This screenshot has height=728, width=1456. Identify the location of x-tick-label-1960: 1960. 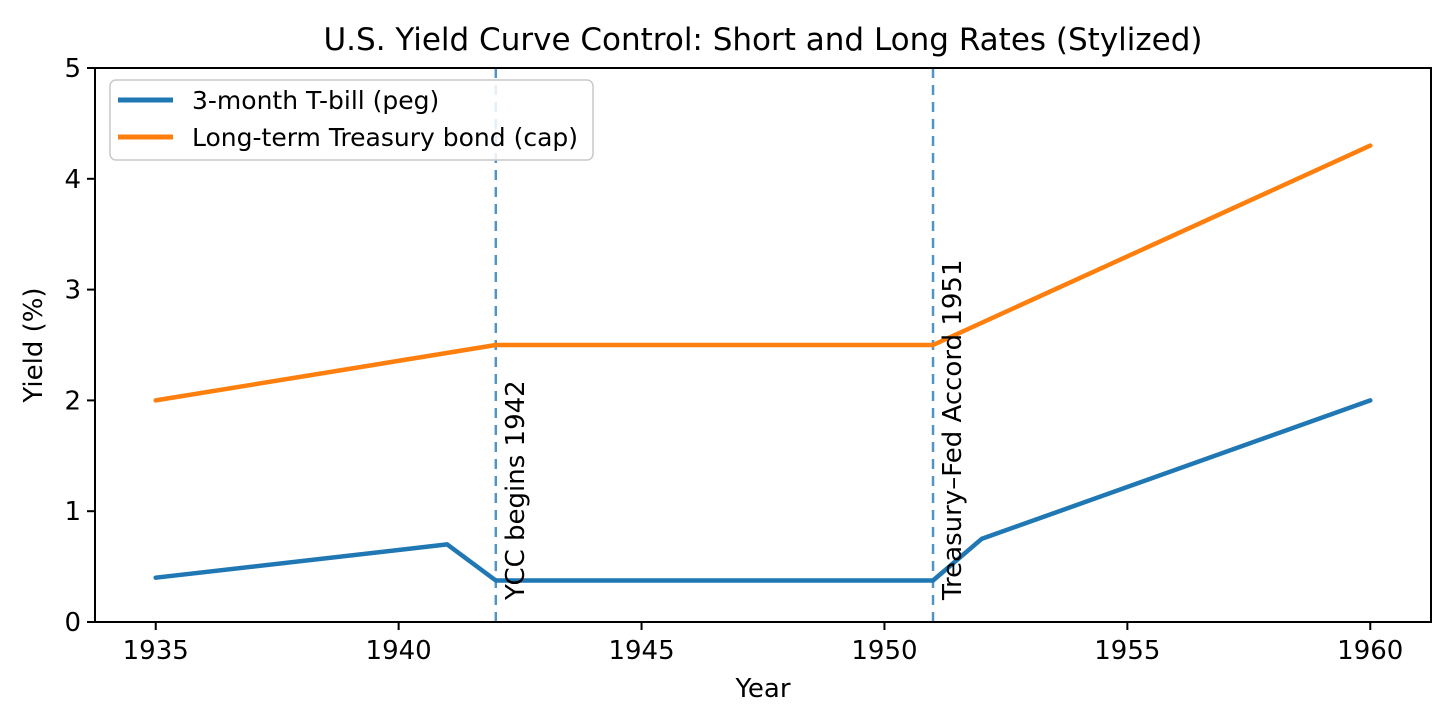
(1370, 651).